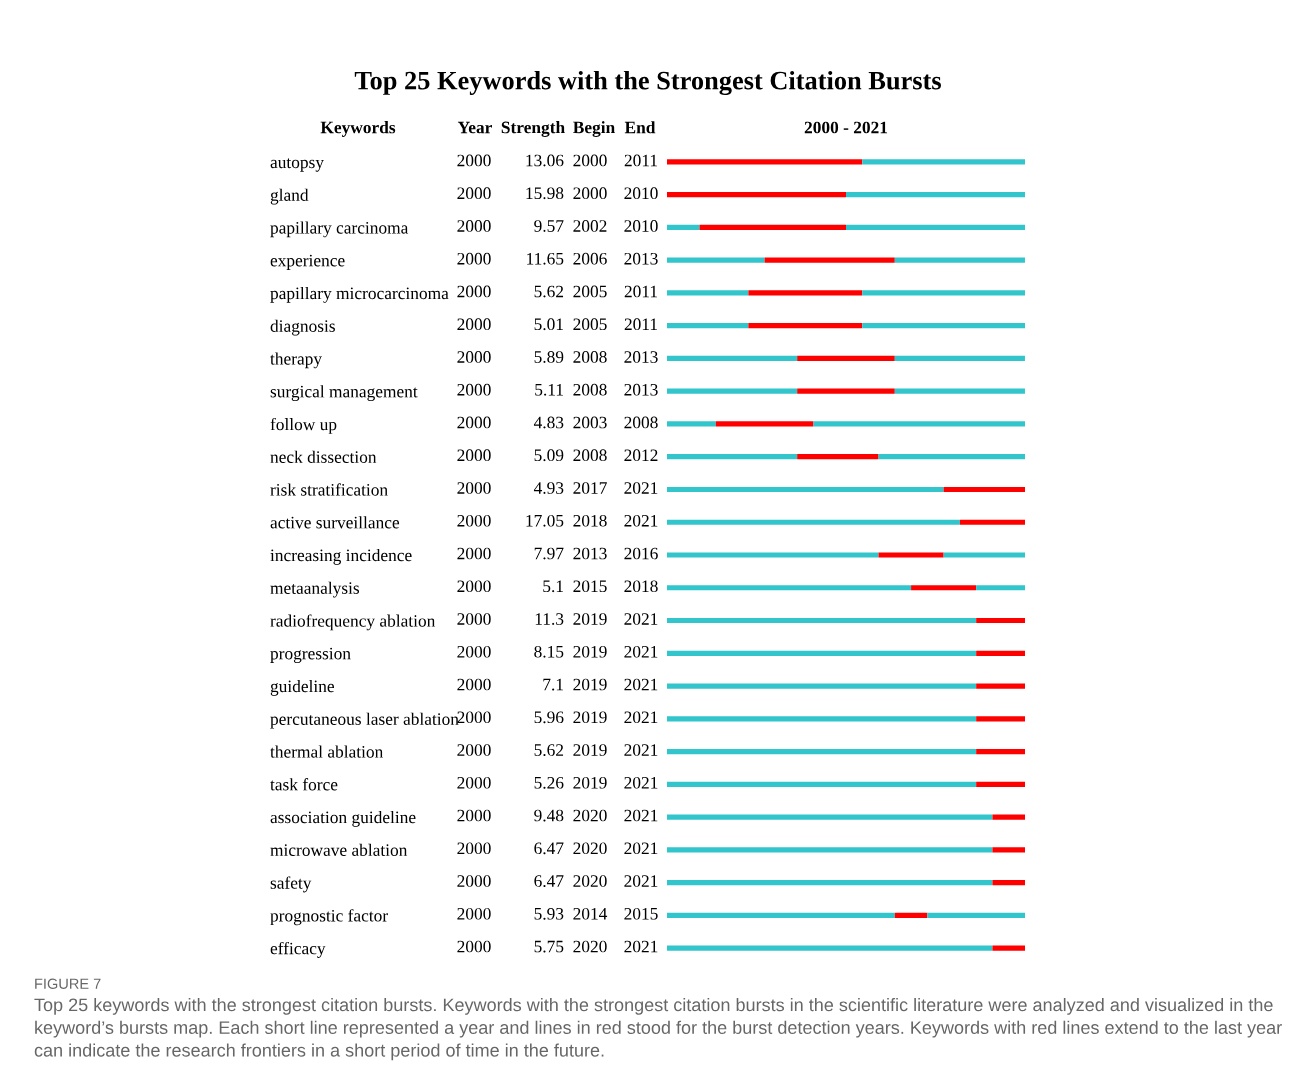  I want to click on text: 5.89, so click(549, 357).